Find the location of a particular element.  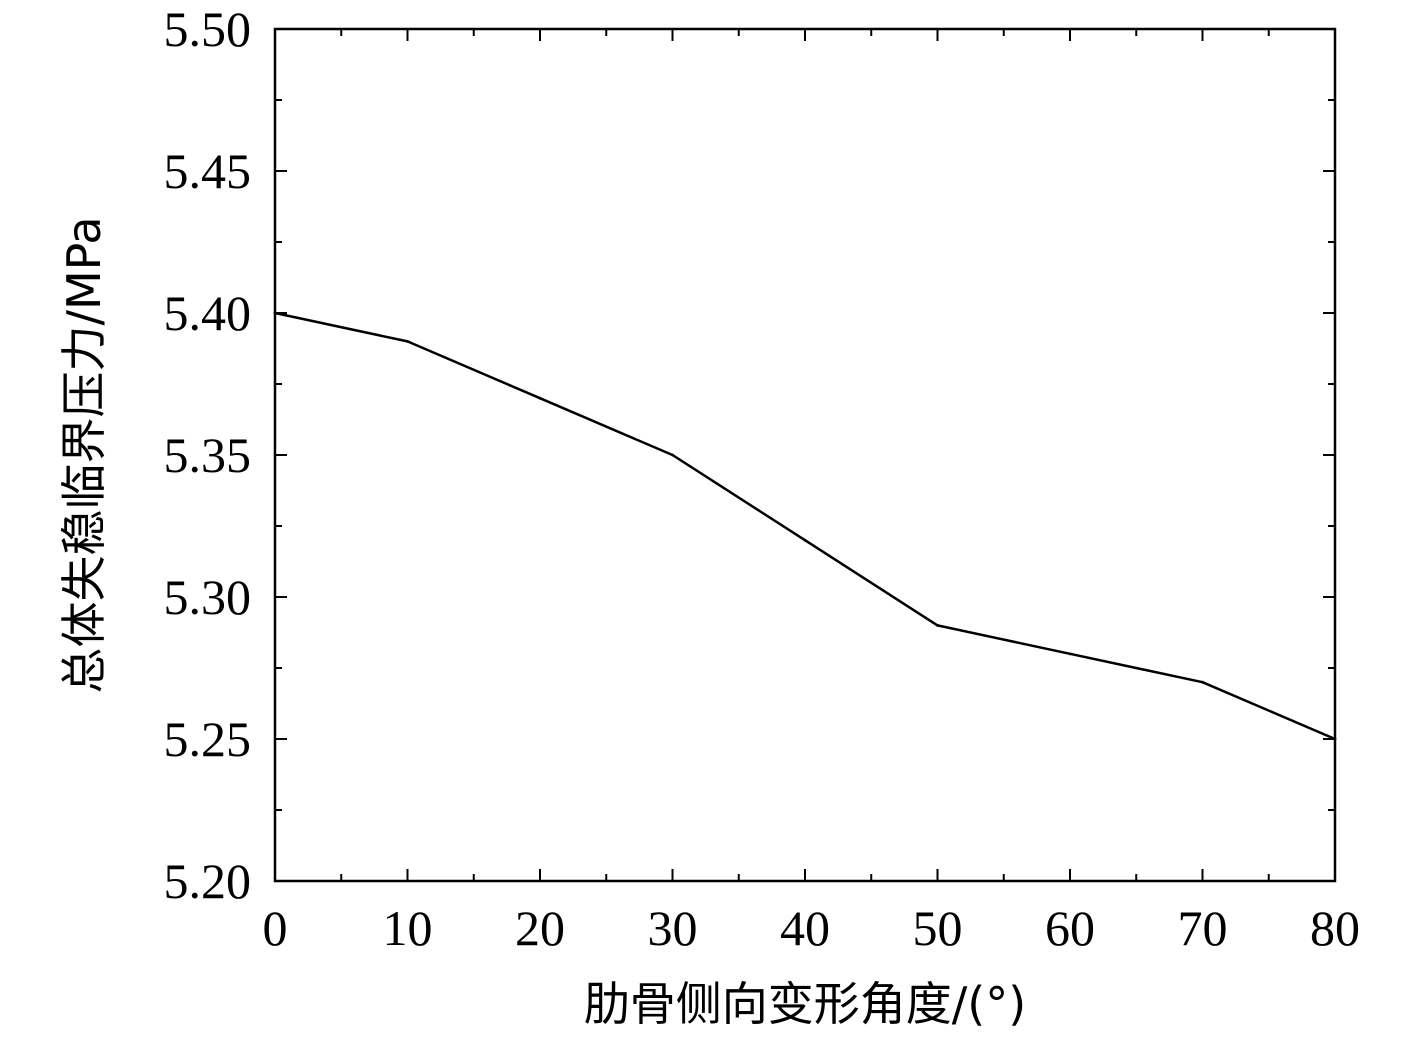

x-tick-label: 60 is located at coordinates (1070, 928).